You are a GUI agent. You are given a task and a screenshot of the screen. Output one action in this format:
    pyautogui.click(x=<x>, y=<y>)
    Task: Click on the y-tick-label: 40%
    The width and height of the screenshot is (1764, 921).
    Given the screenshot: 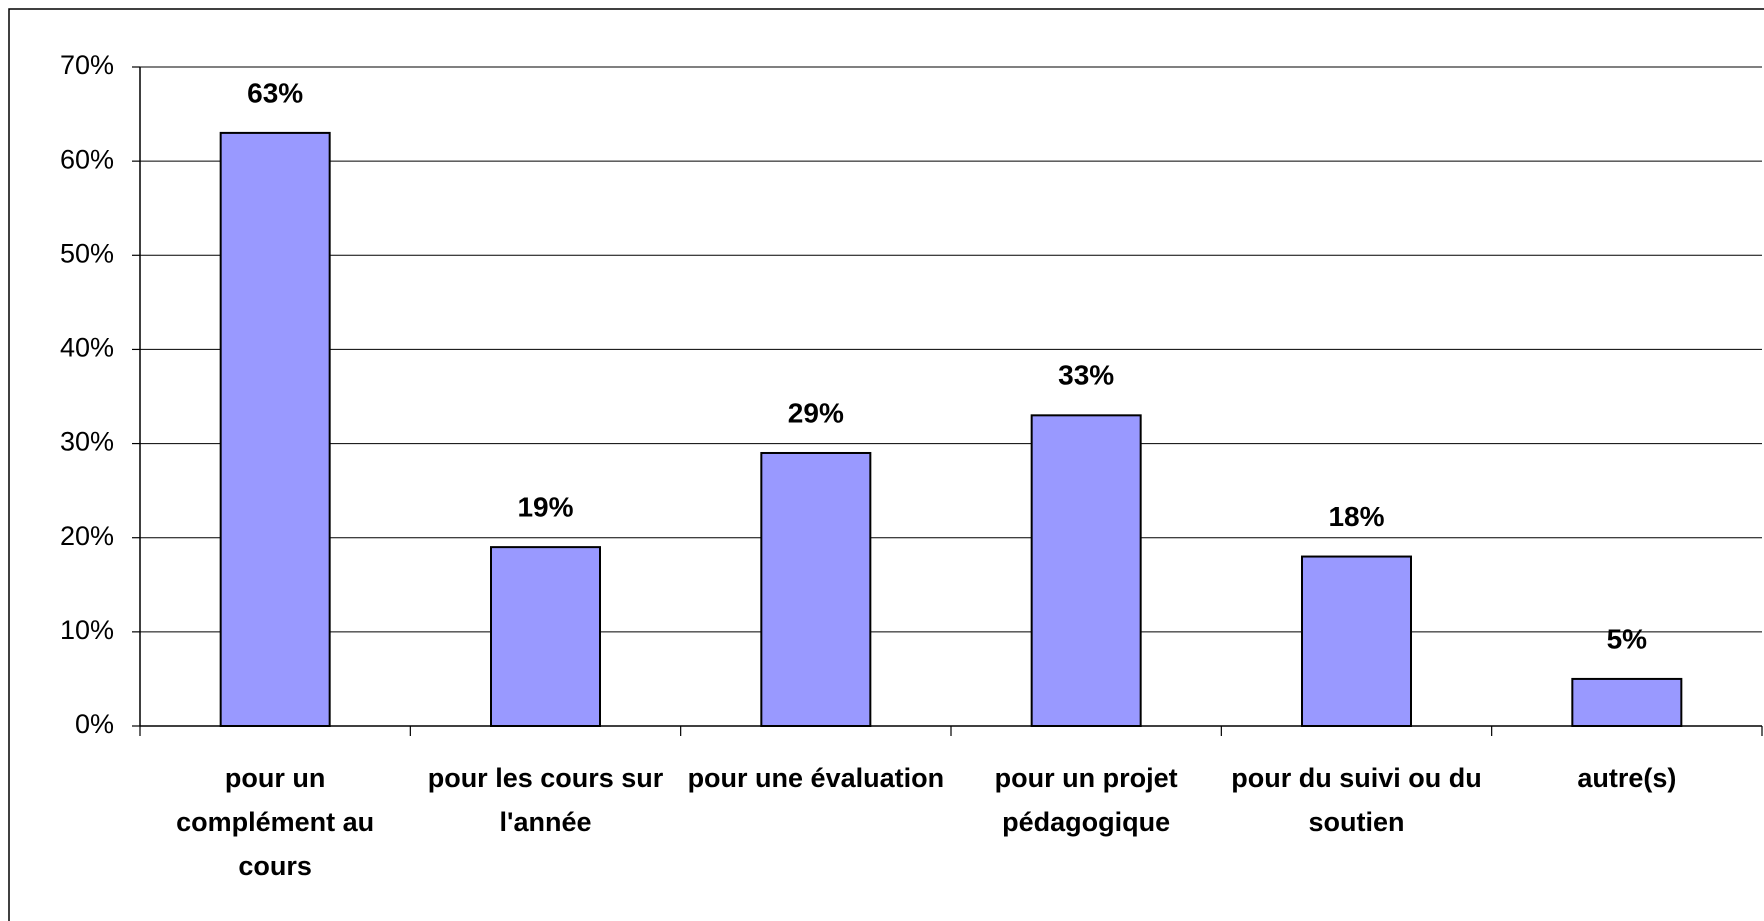 What is the action you would take?
    pyautogui.click(x=87, y=348)
    